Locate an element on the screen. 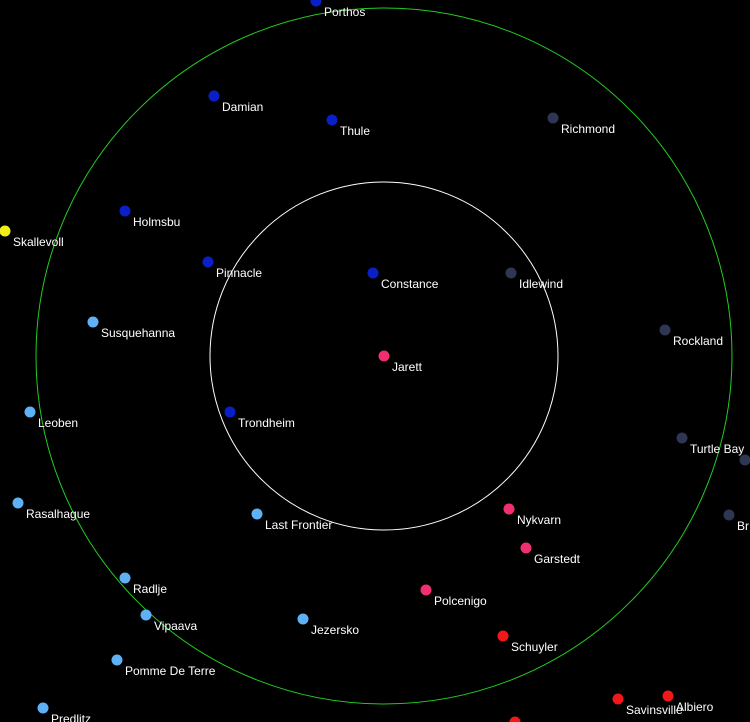 The height and width of the screenshot is (722, 750). system-turtle-bay: Turtle Bay is located at coordinates (710, 444).